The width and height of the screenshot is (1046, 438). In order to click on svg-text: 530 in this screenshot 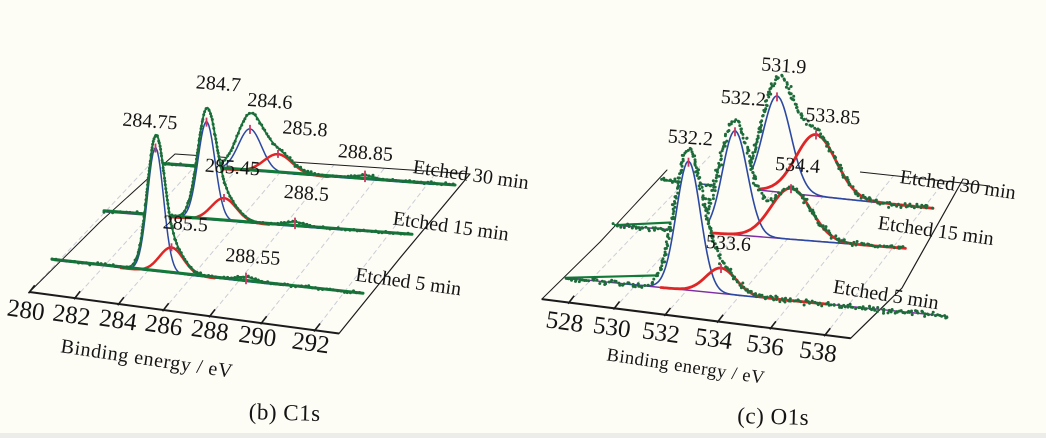, I will do `click(611, 328)`.